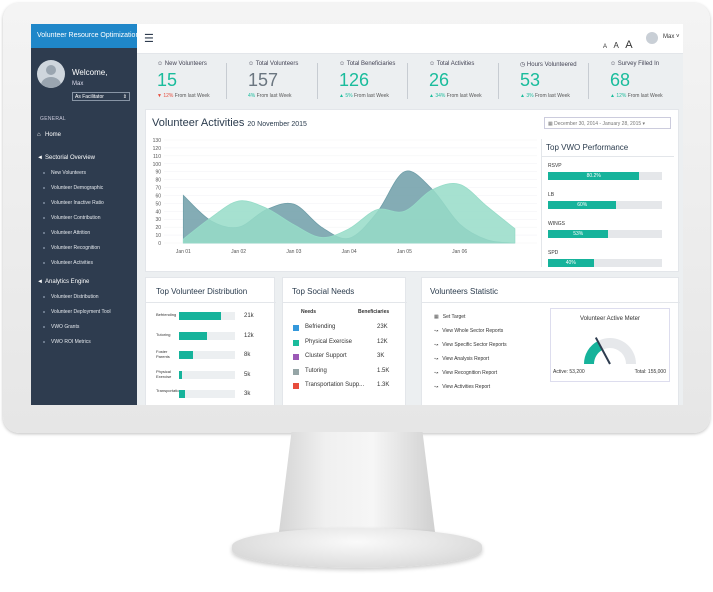 This screenshot has width=713, height=592. I want to click on x-tick-label: Jan 05, so click(404, 252).